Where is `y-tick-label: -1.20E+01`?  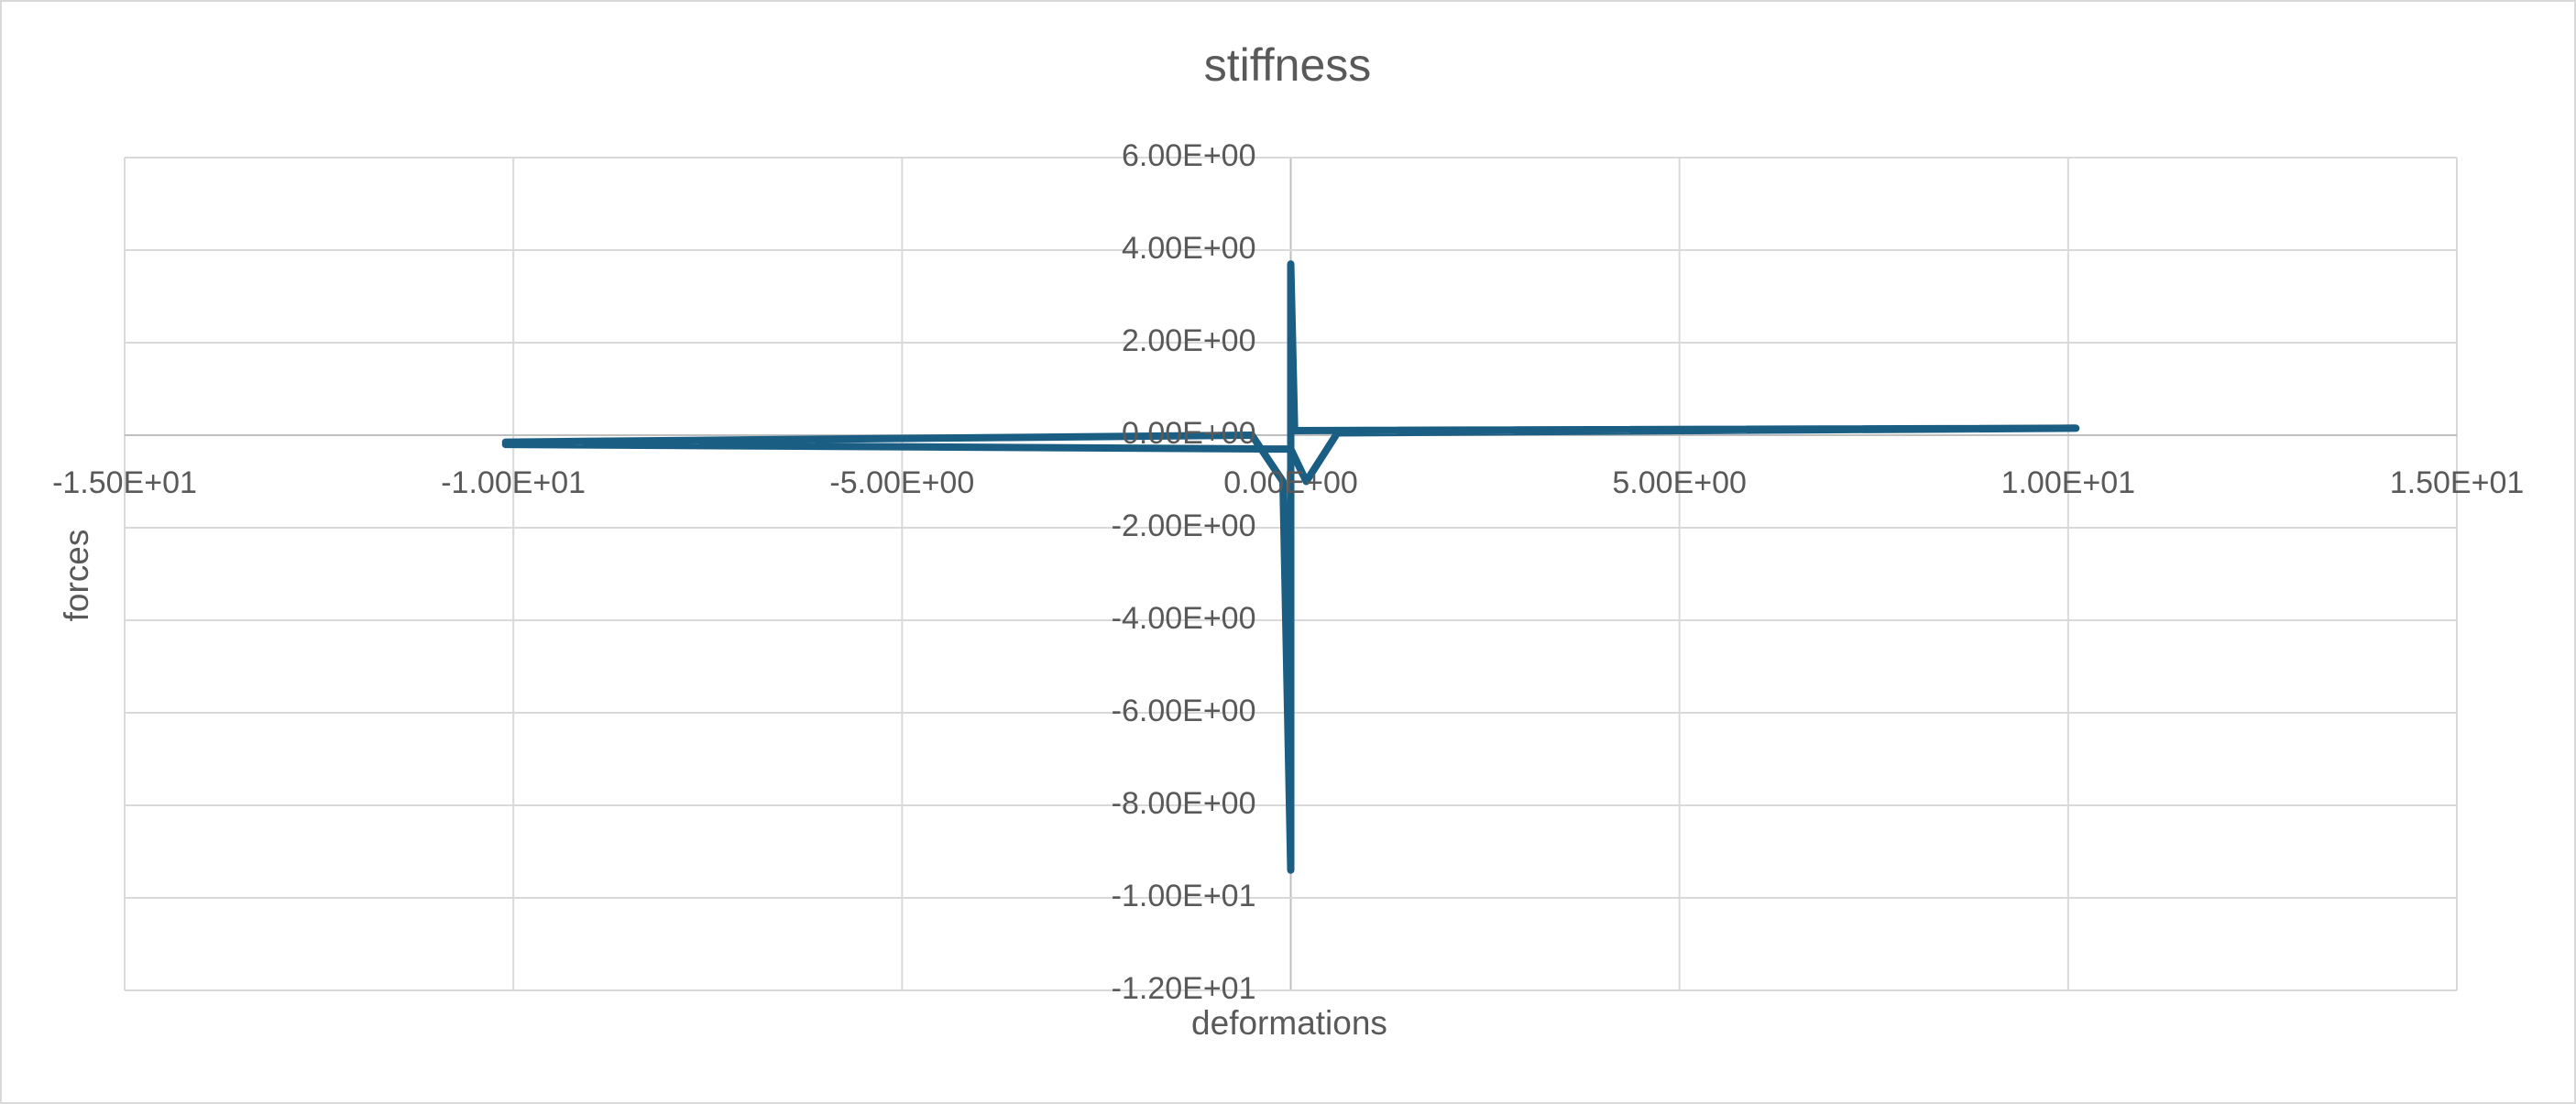
y-tick-label: -1.20E+01 is located at coordinates (1184, 988).